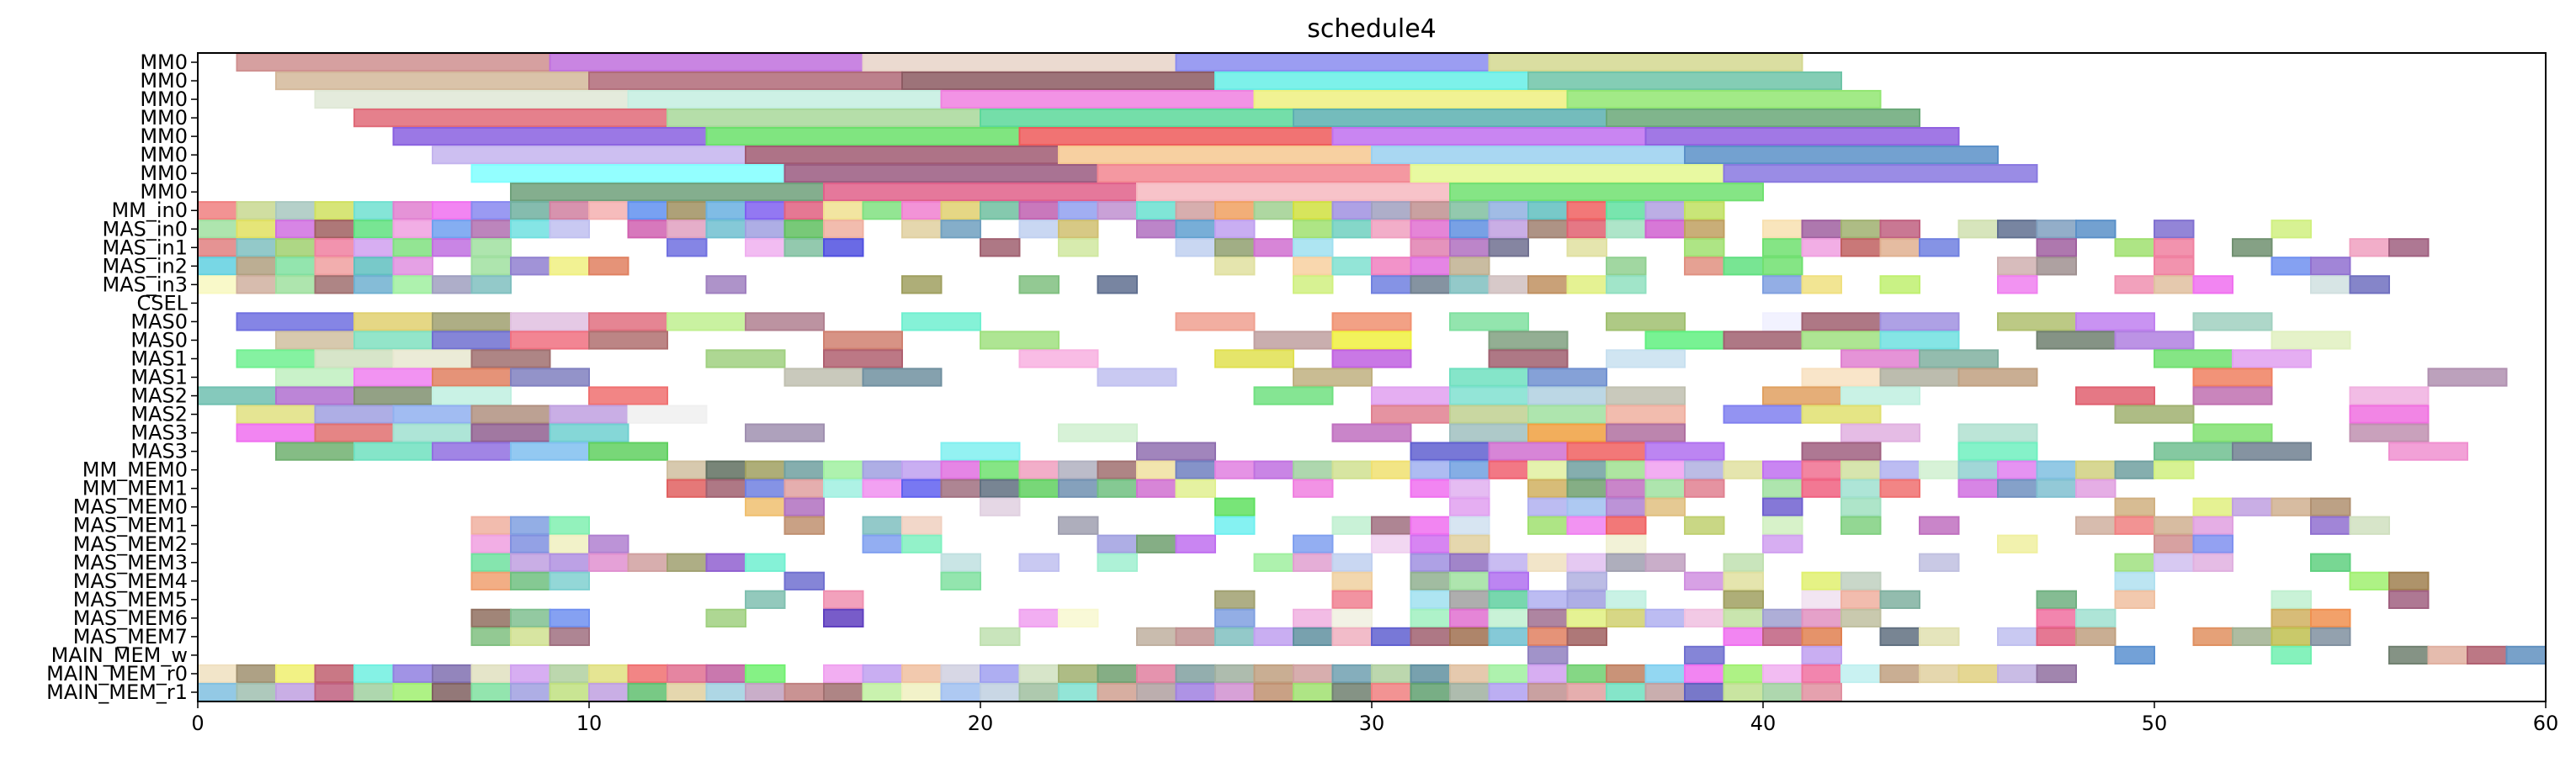  Describe the element at coordinates (1374, 718) in the screenshot. I see `x-axis: 0 10 20 30 40 50 60` at that location.